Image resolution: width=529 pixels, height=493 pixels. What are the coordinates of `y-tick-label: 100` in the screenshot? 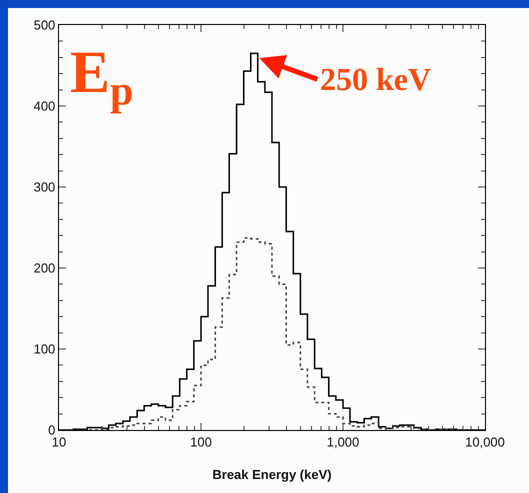 It's located at (45, 349).